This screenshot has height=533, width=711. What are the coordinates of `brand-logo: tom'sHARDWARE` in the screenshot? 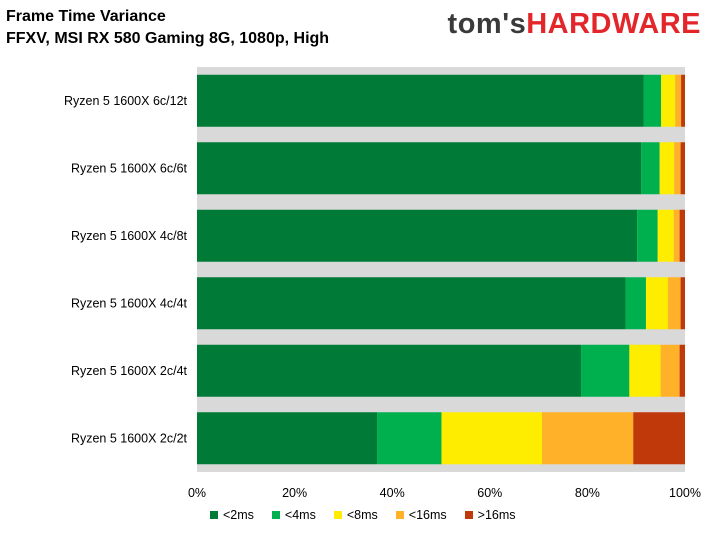 It's located at (574, 24).